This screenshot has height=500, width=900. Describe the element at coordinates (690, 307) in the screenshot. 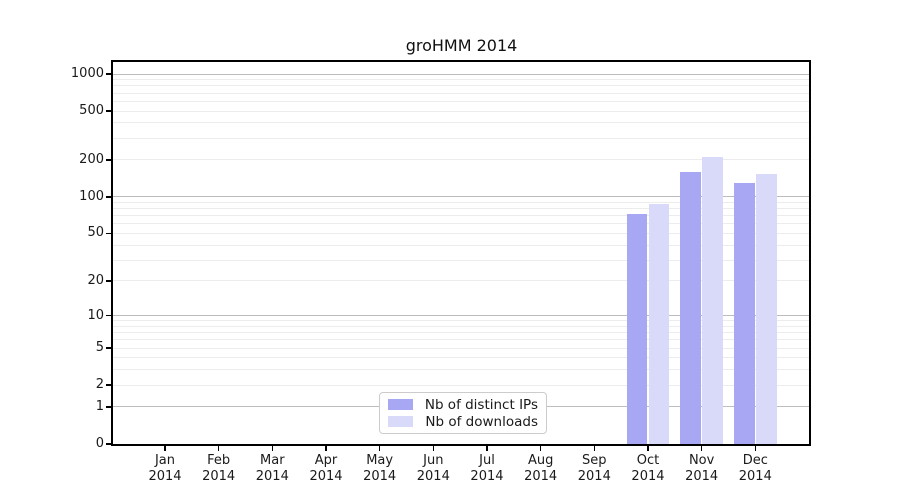

I see `bar-nov-distinct-ips` at that location.